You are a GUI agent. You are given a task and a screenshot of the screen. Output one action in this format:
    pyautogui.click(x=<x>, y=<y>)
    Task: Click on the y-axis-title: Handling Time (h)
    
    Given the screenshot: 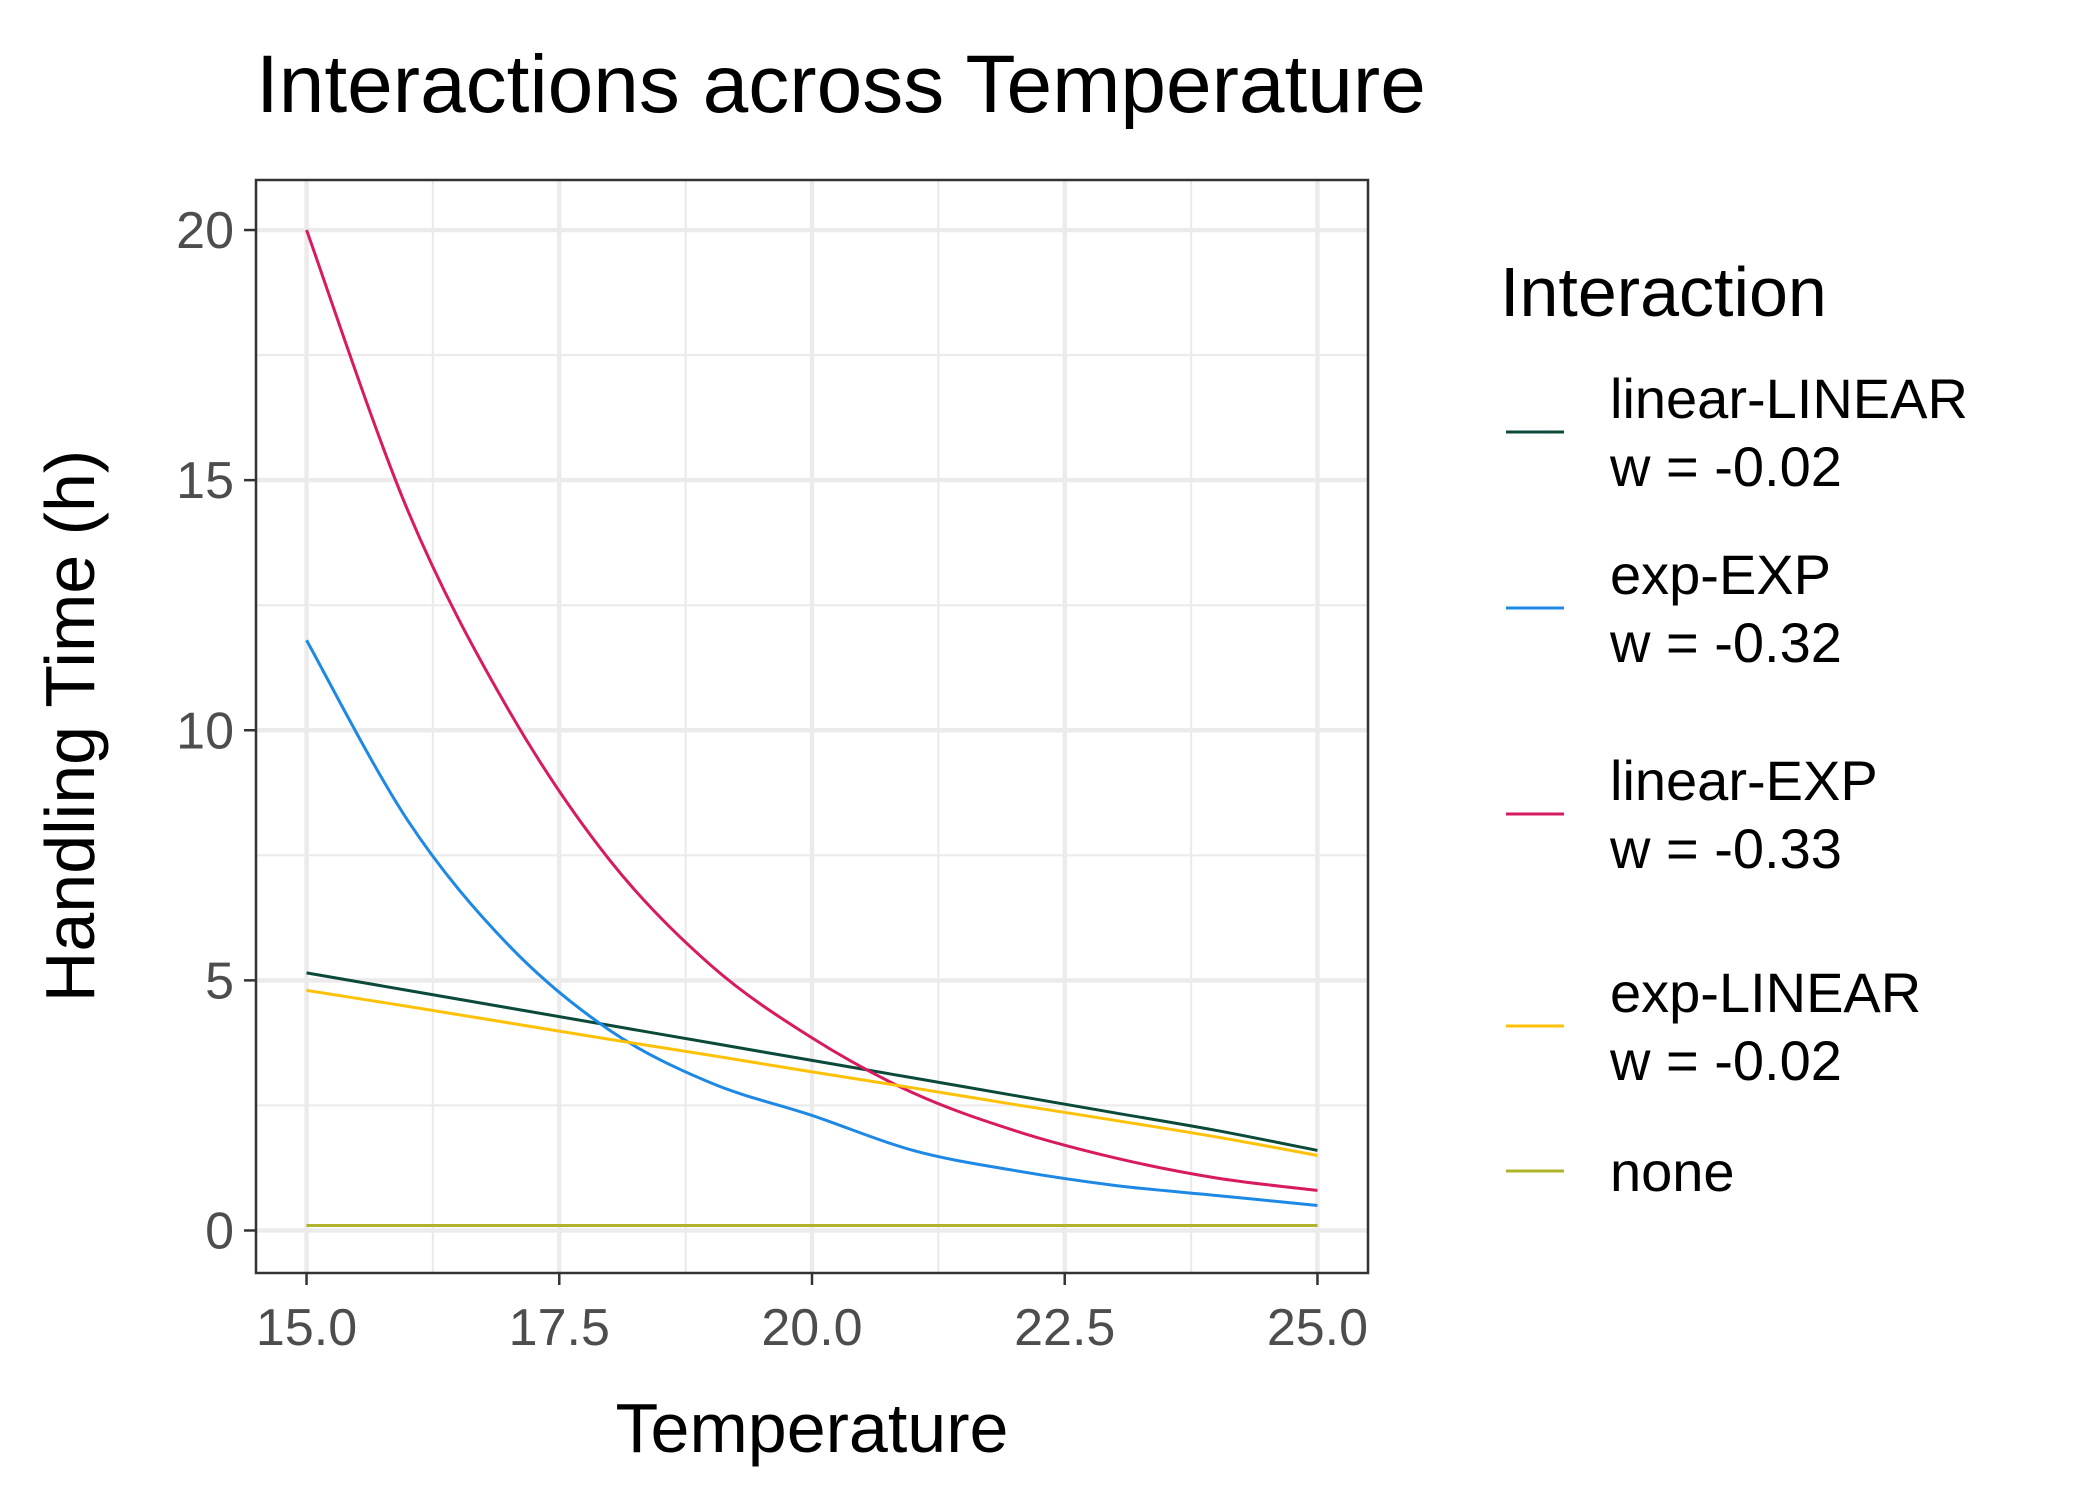 What is the action you would take?
    pyautogui.click(x=70, y=726)
    